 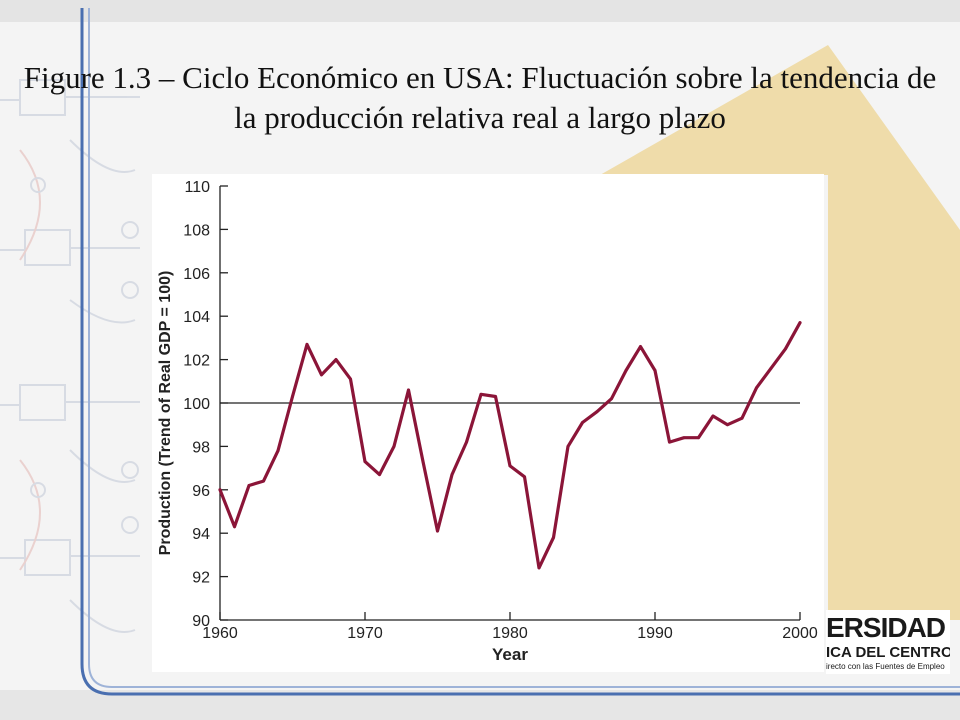 I want to click on x-tick-label: 1990, so click(x=655, y=633).